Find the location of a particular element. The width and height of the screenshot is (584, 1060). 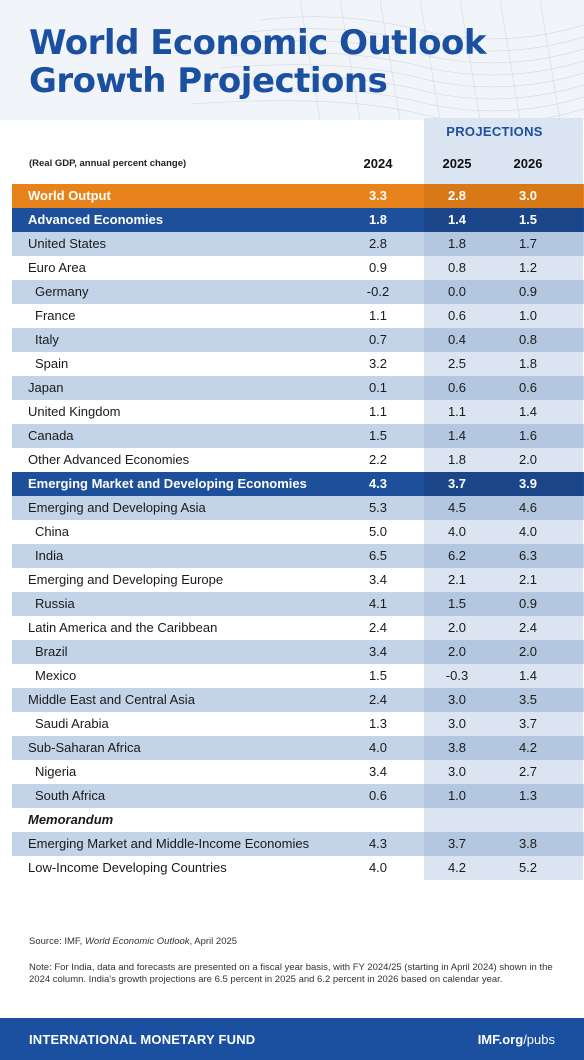

value-2025: 2.8 is located at coordinates (457, 195).